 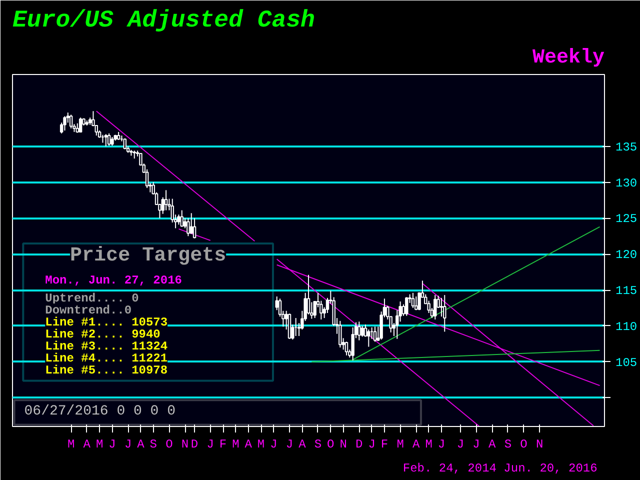 What do you see at coordinates (106, 346) in the screenshot?
I see `annotation: Line #3.... 11324` at bounding box center [106, 346].